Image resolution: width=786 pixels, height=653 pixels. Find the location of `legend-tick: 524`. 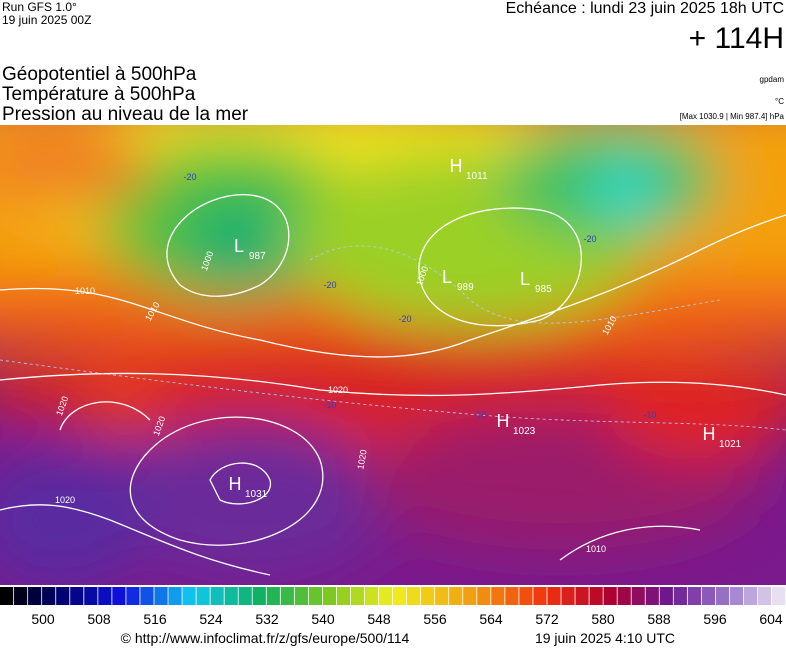

legend-tick: 524 is located at coordinates (211, 619).